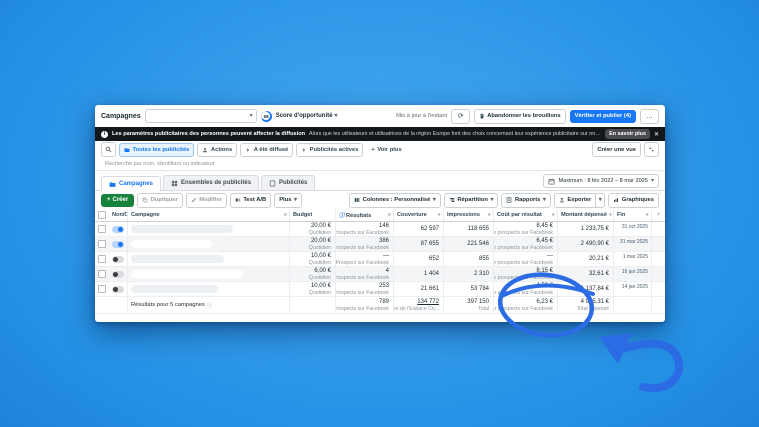 This screenshot has height=427, width=759. I want to click on ab-test-button: Test A/B, so click(250, 200).